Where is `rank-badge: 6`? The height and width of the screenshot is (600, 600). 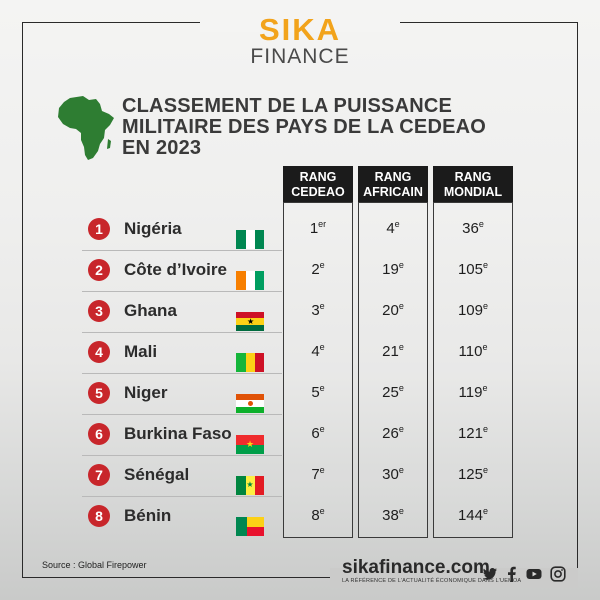 rank-badge: 6 is located at coordinates (99, 434).